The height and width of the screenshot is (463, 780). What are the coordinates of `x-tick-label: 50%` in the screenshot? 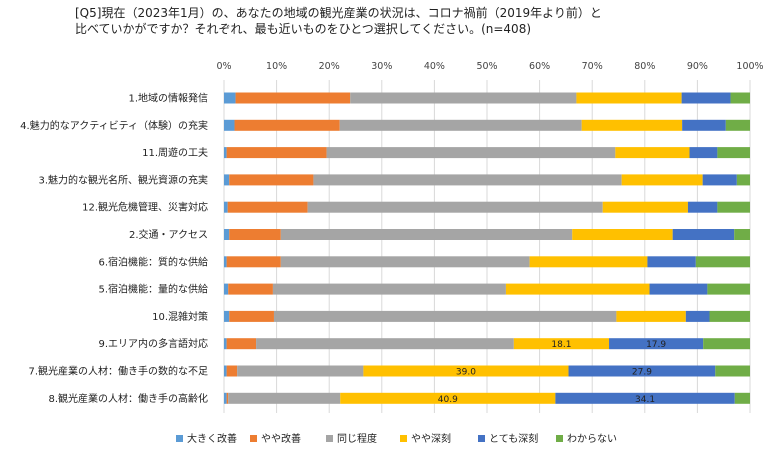 It's located at (486, 66).